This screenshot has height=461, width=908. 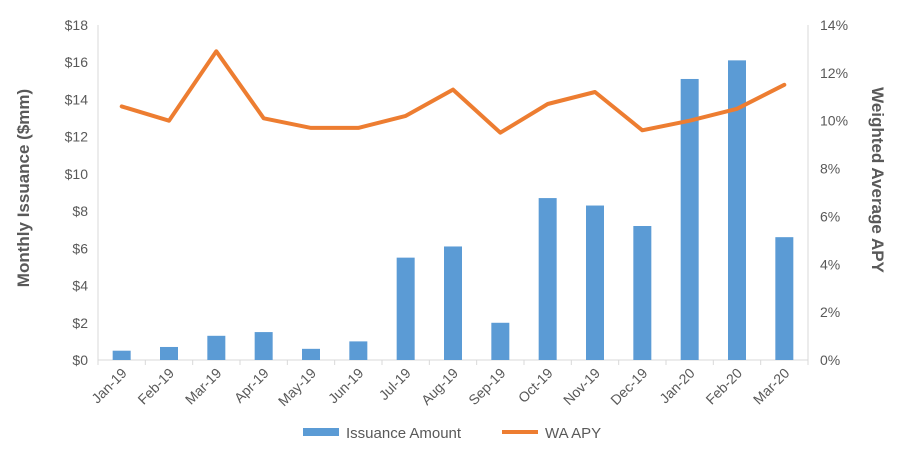 I want to click on x-tick-label: Feb-19, so click(x=155, y=386).